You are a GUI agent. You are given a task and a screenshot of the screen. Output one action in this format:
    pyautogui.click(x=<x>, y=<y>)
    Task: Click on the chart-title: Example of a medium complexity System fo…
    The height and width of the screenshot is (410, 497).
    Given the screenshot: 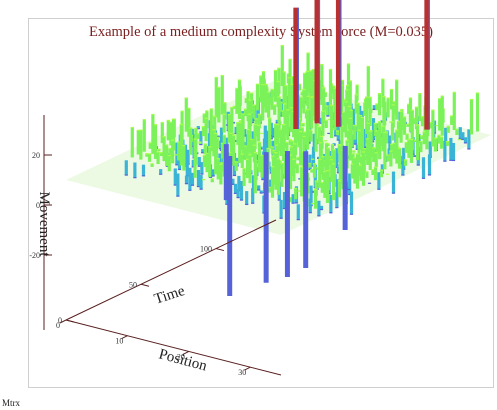 What is the action you would take?
    pyautogui.click(x=260, y=32)
    